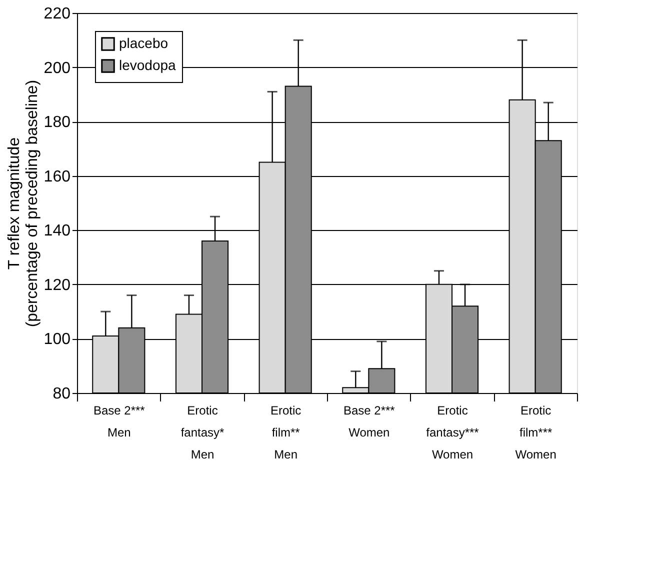 This screenshot has width=656, height=583. I want to click on y-tick-label: 200, so click(57, 68).